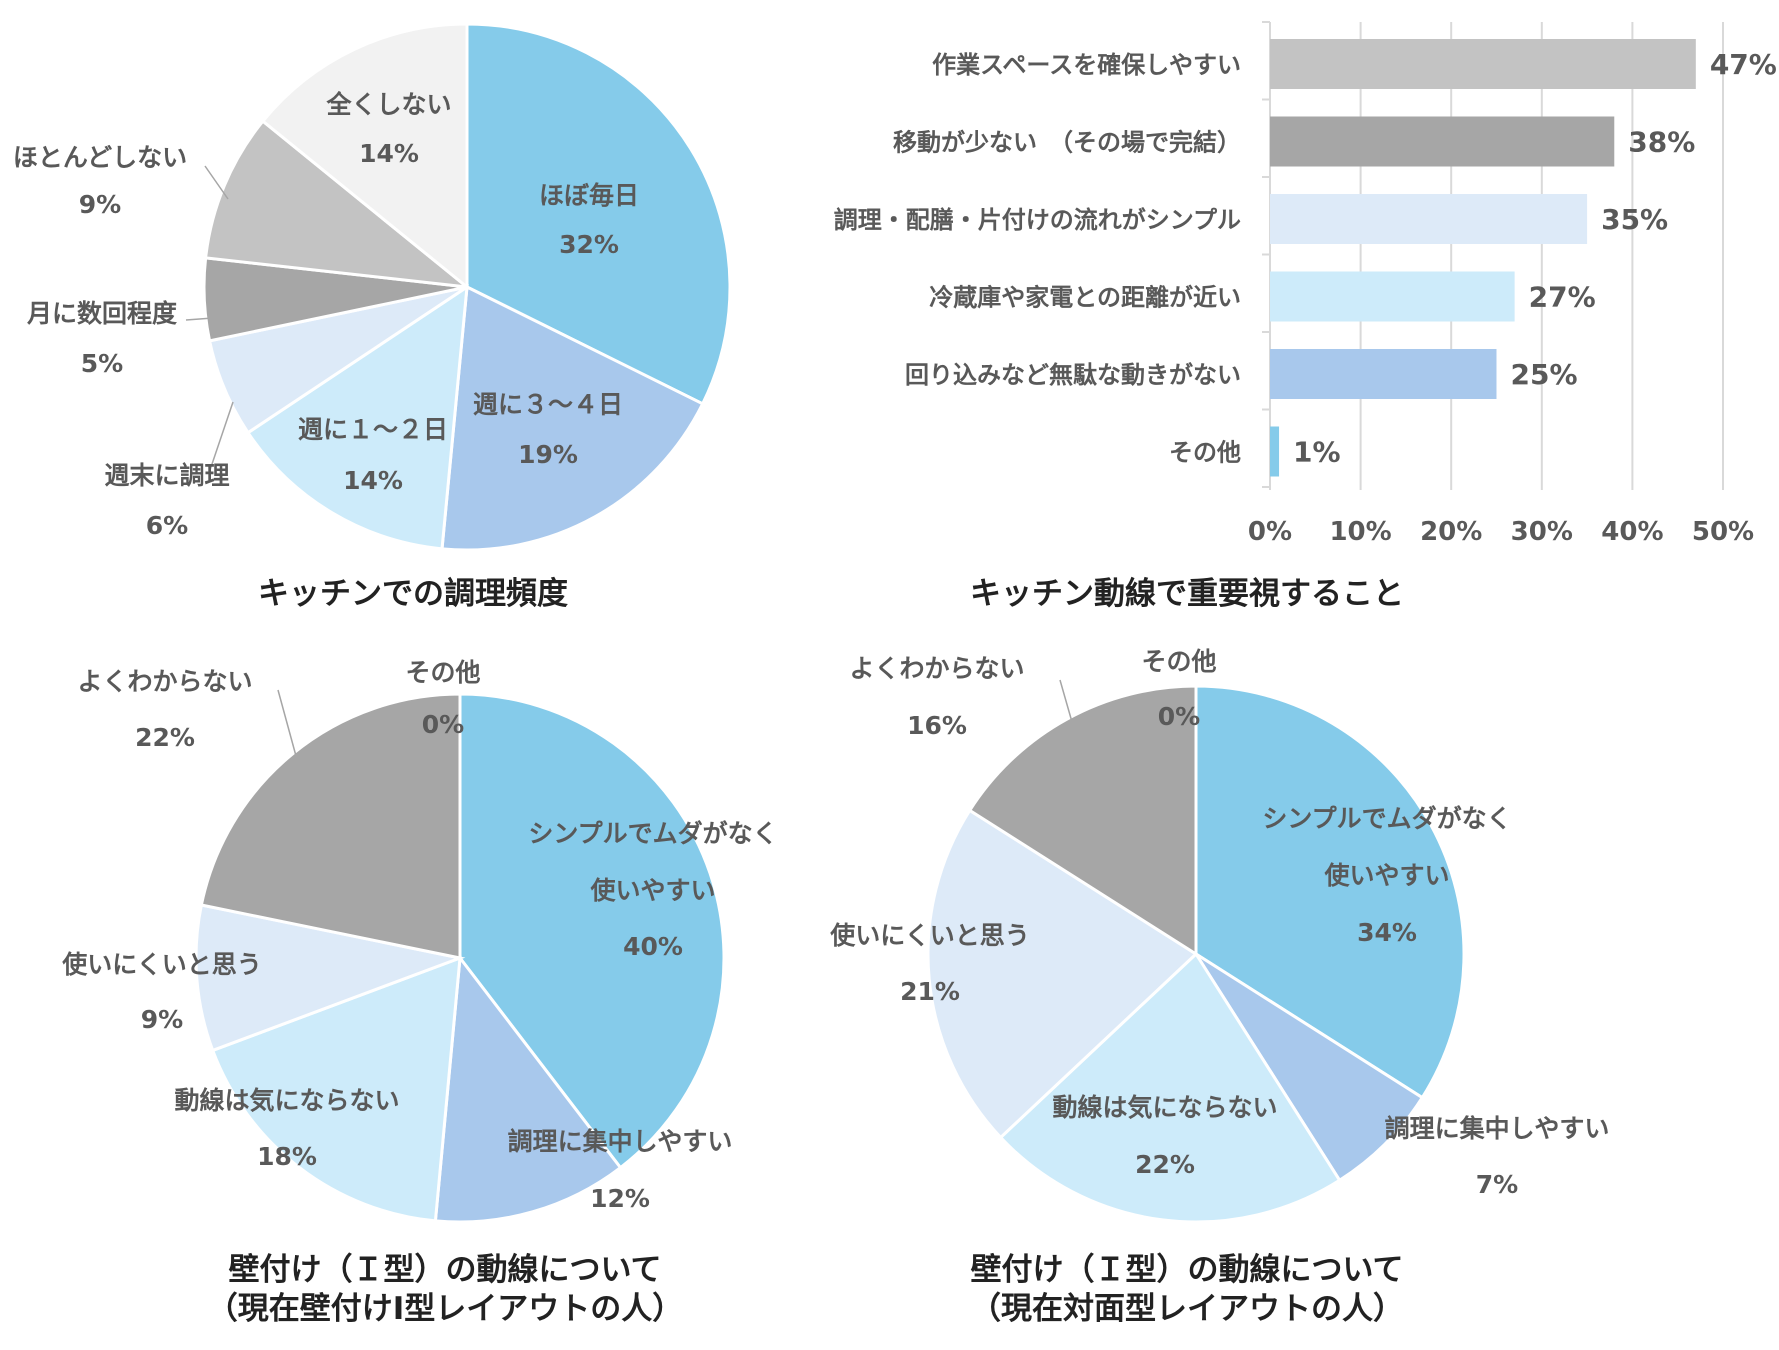  What do you see at coordinates (930, 991) in the screenshot?
I see `slice-value-label: 21%` at bounding box center [930, 991].